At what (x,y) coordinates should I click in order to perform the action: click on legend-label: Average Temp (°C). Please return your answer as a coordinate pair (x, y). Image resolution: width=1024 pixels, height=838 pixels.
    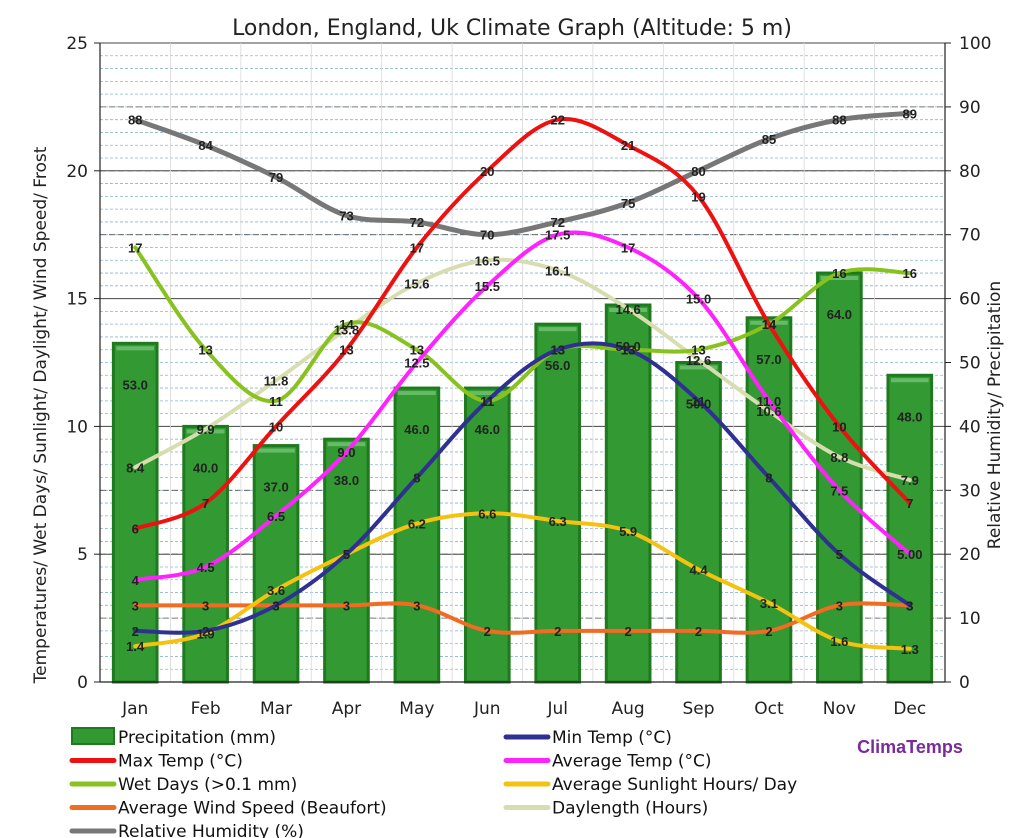
    Looking at the image, I should click on (632, 762).